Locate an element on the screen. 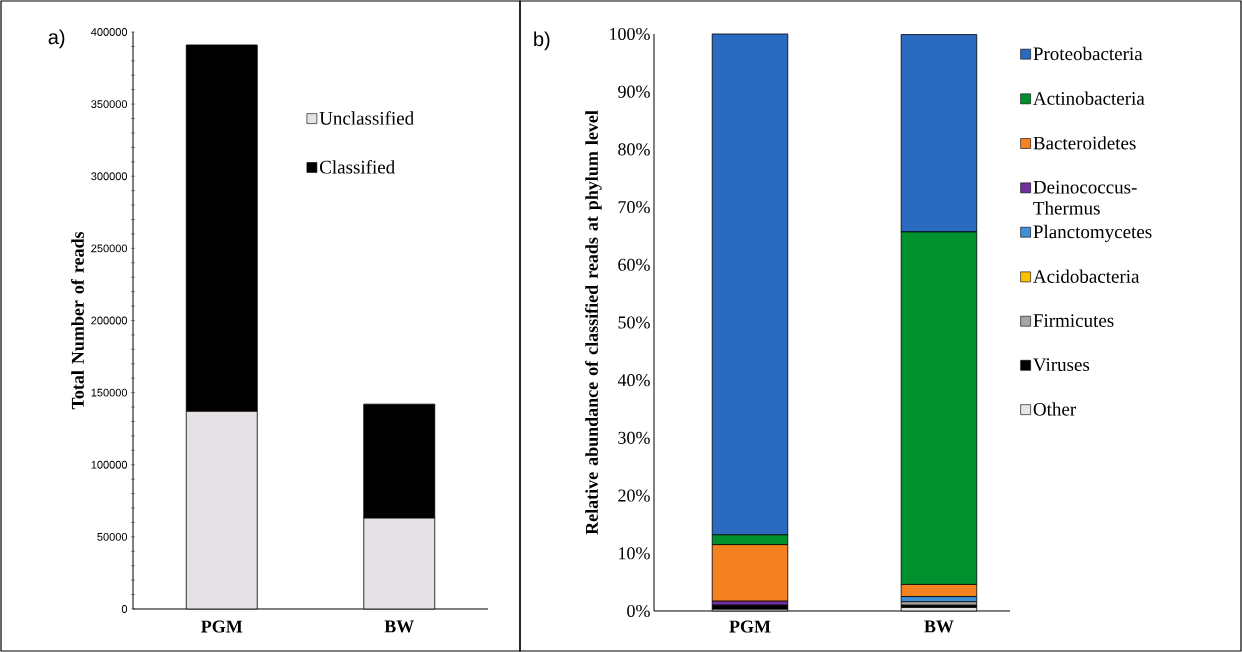  y-tick-label: 0% is located at coordinates (638, 611).